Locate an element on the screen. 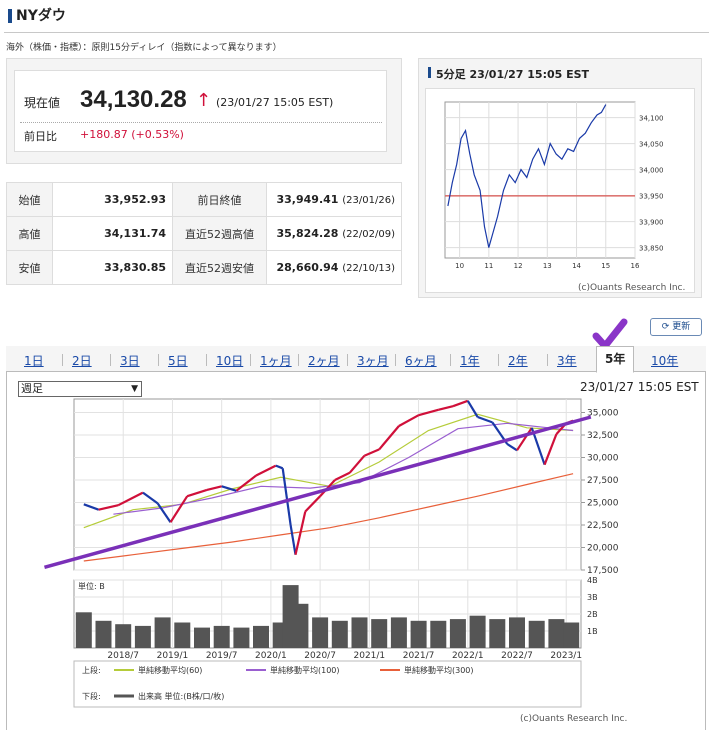 This screenshot has width=713, height=730. intraday-y-tick: 33,900 is located at coordinates (651, 223).